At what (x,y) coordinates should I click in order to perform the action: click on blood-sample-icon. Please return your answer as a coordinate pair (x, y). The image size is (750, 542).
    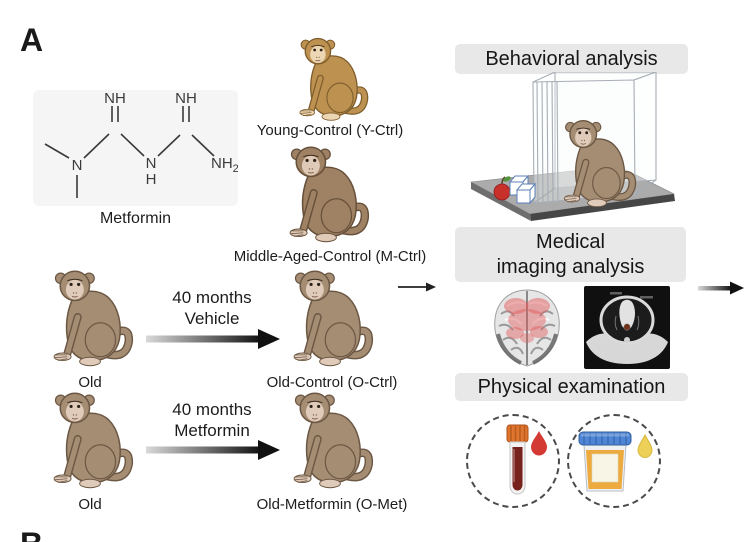
    Looking at the image, I should click on (513, 461).